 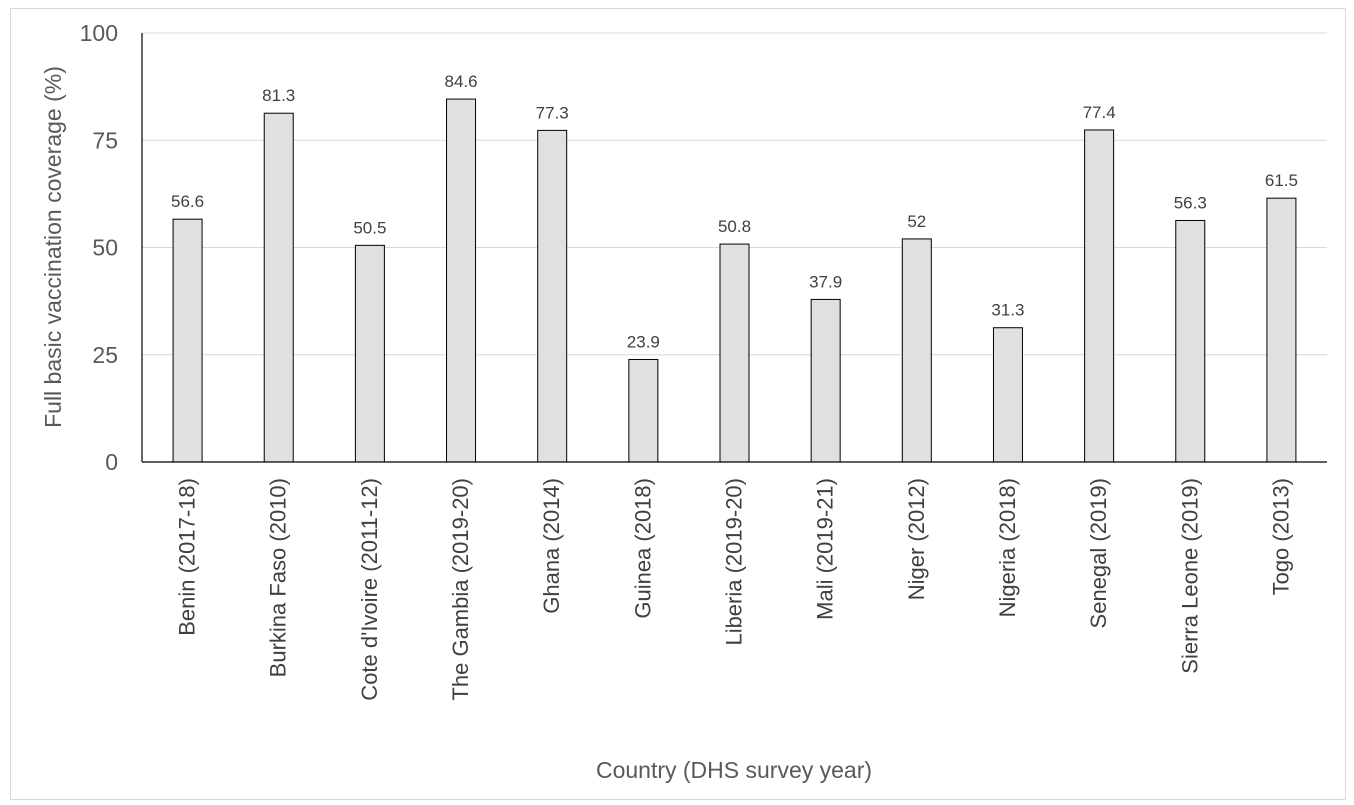 What do you see at coordinates (1007, 310) in the screenshot?
I see `data-label: 31.3` at bounding box center [1007, 310].